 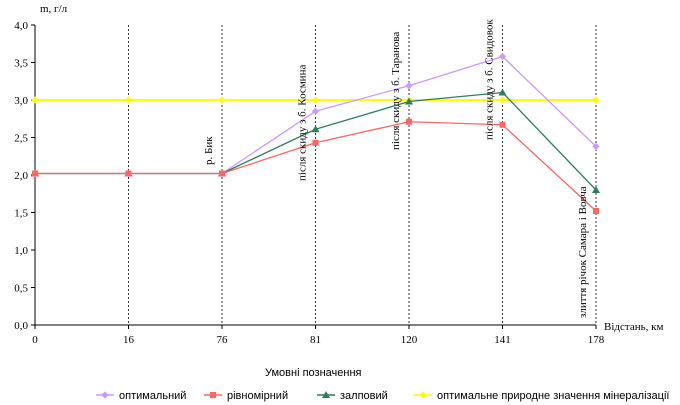 What do you see at coordinates (396, 91) in the screenshot?
I see `annotation-label: після скиду з б. Таранова` at bounding box center [396, 91].